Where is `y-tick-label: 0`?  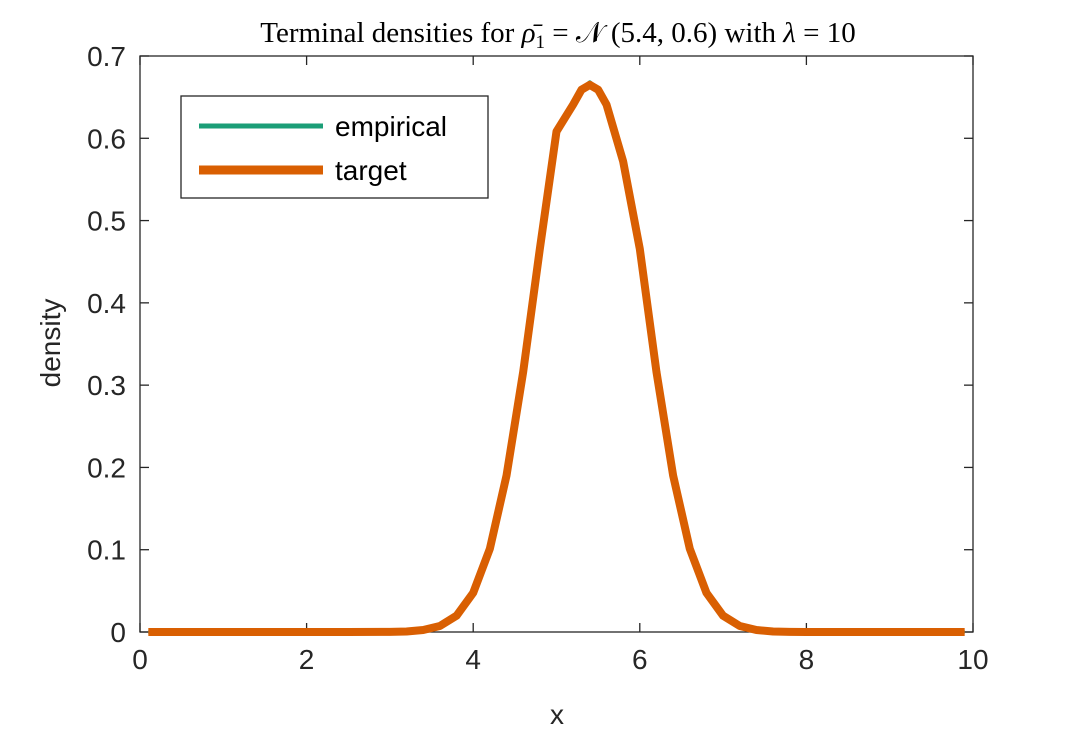
y-tick-label: 0 is located at coordinates (118, 632).